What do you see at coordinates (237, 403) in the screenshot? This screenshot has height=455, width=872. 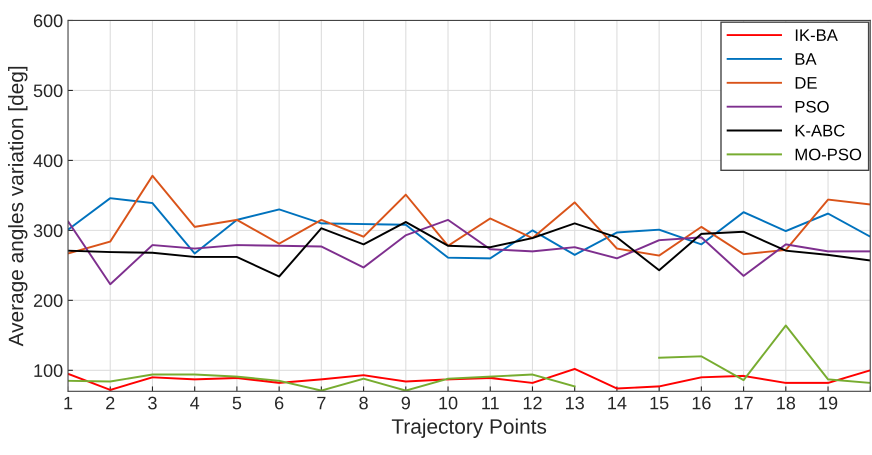 I see `x-tick-label: 5` at bounding box center [237, 403].